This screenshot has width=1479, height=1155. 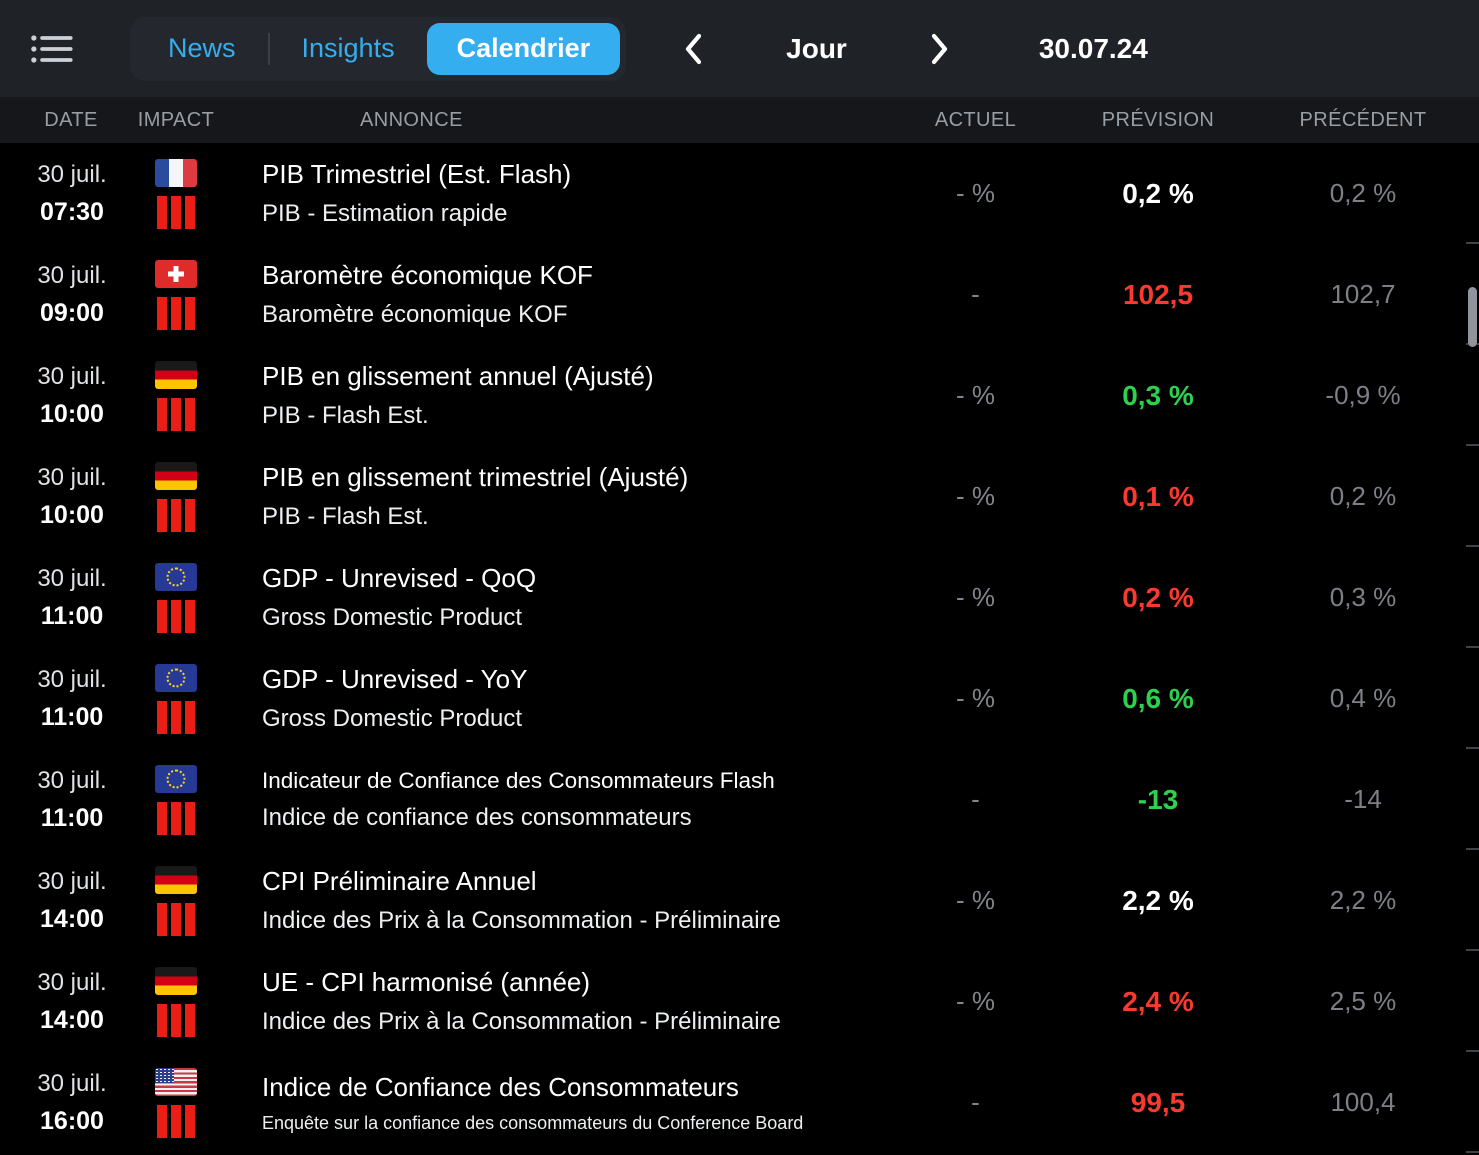 I want to click on event-time-label: 09:00, so click(x=72, y=312).